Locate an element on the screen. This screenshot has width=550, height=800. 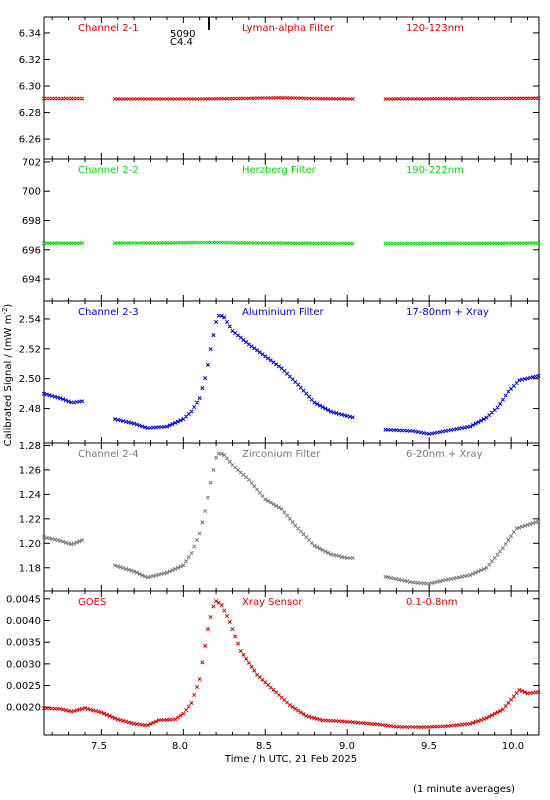
y-tick-label: 1.18 is located at coordinates (30, 568).